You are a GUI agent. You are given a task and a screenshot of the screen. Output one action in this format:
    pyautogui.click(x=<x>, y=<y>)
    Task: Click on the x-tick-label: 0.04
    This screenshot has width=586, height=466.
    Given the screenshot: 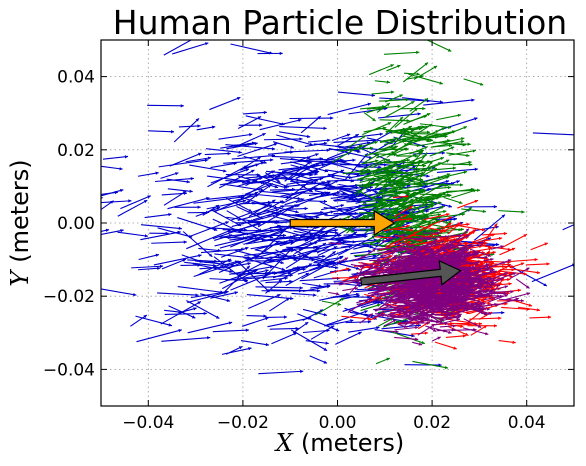 What is the action you would take?
    pyautogui.click(x=527, y=423)
    